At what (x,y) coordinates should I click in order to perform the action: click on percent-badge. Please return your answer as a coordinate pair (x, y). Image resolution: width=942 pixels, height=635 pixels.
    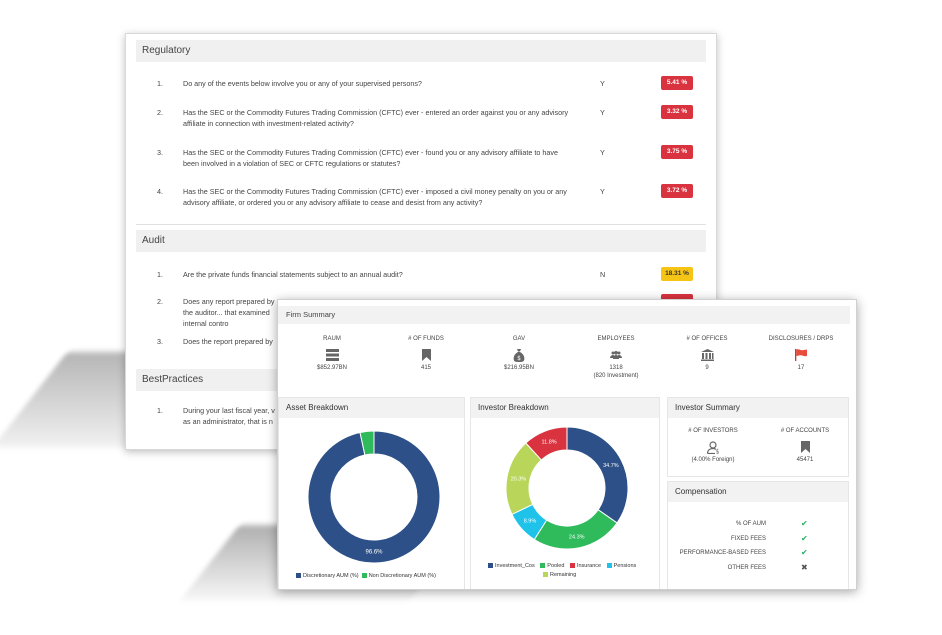
    Looking at the image, I should click on (677, 298).